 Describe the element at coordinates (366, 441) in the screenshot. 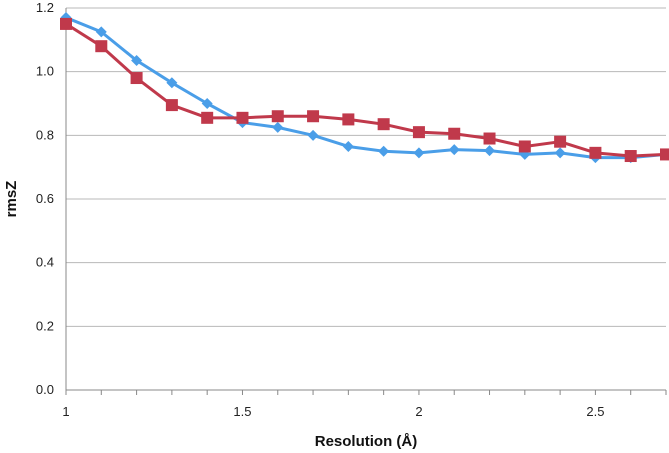

I see `x-axis-title: Resolution (Å)` at that location.